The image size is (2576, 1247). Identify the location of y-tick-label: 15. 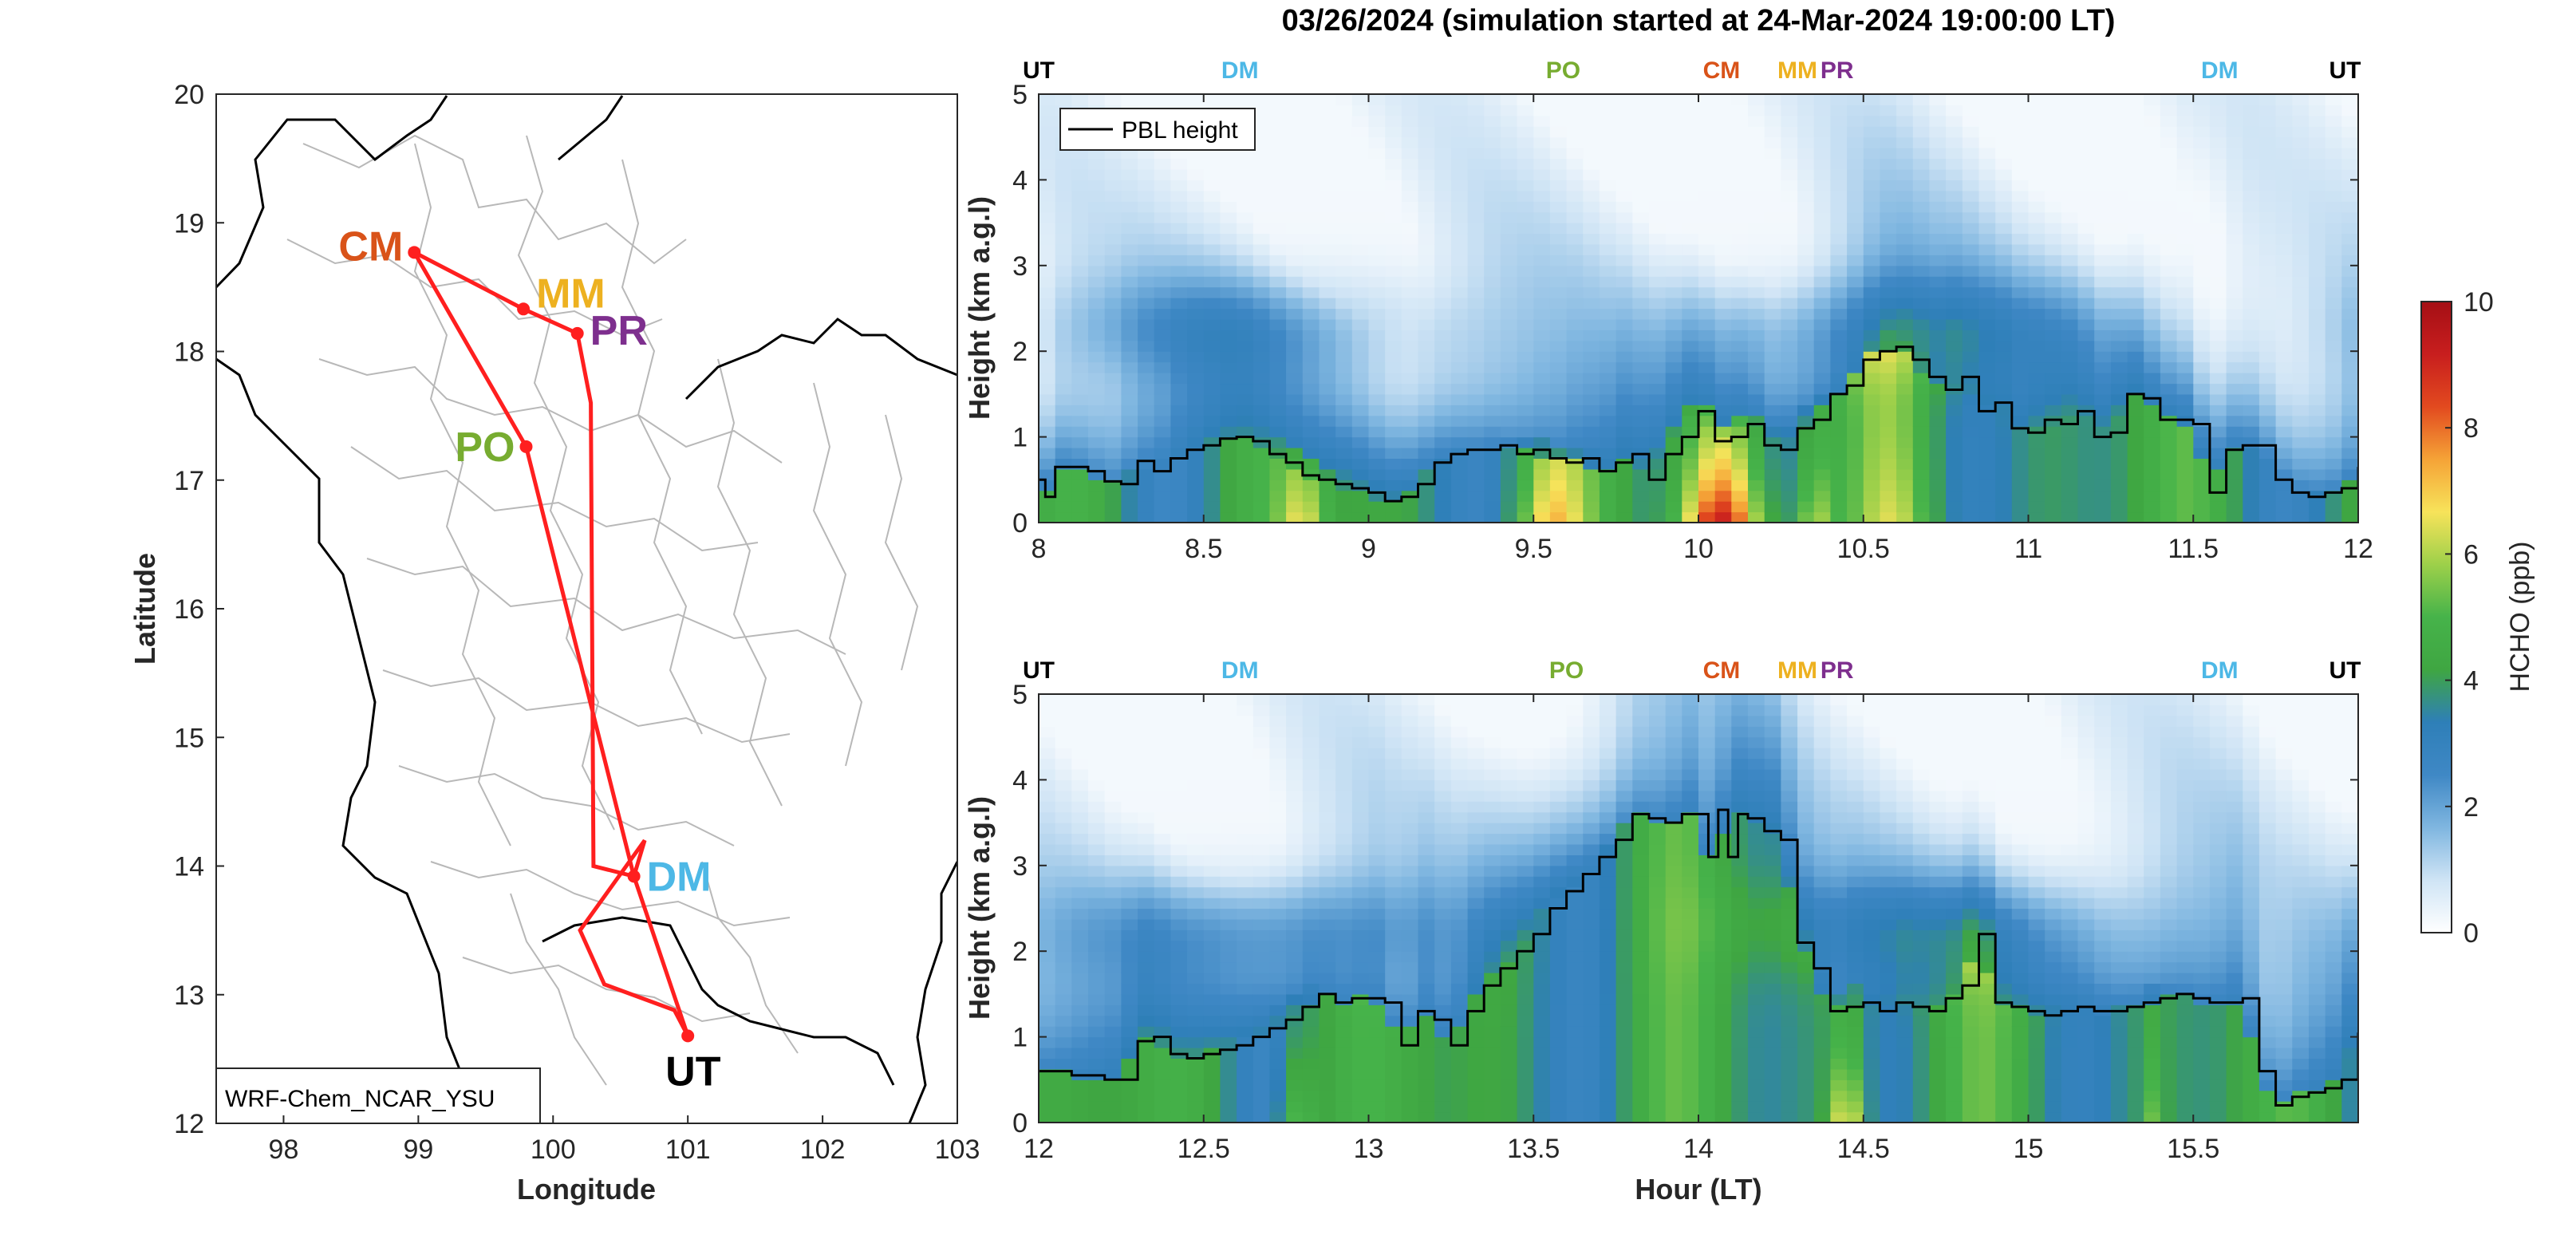
(189, 738).